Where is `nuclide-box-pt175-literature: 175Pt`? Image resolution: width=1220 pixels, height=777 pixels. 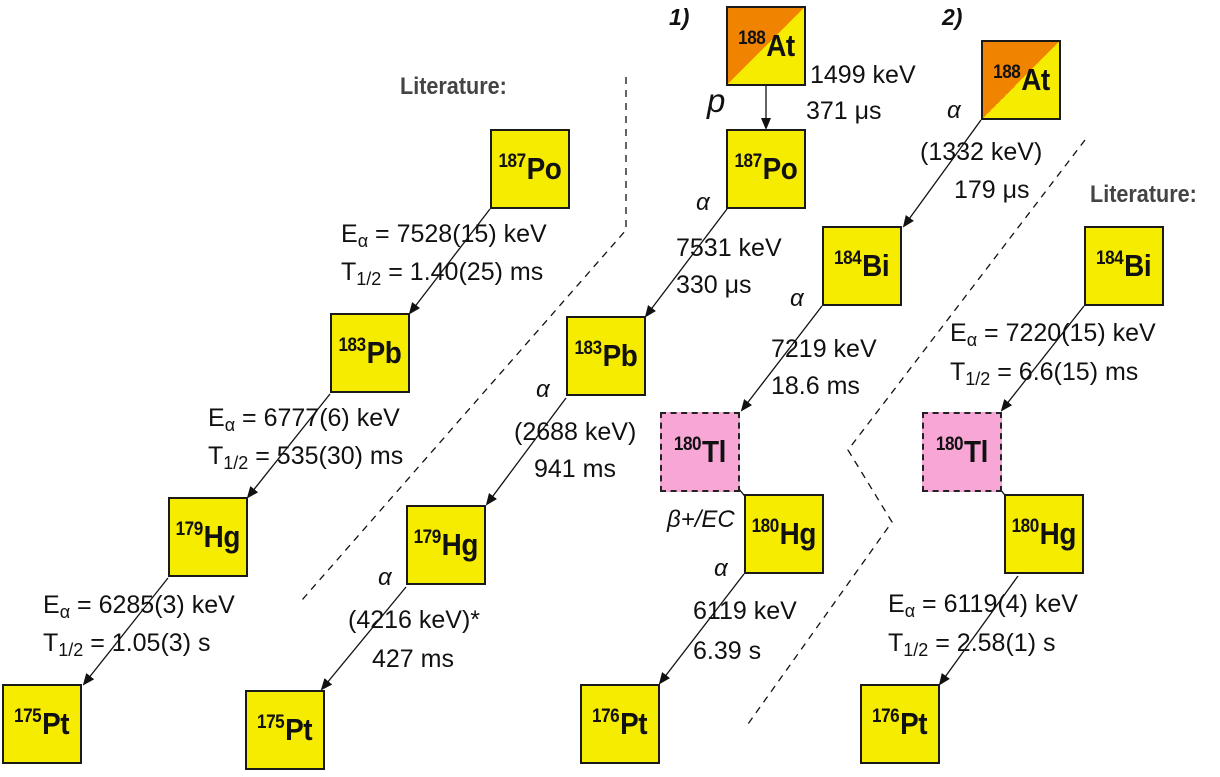 nuclide-box-pt175-literature: 175Pt is located at coordinates (42, 724).